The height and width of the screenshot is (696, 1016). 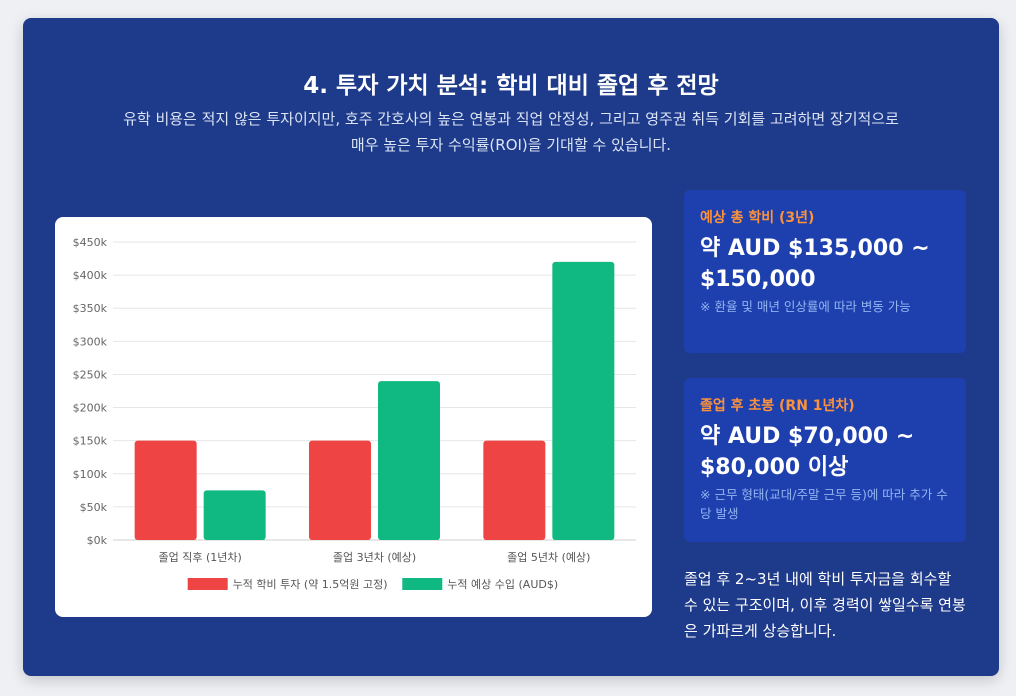 What do you see at coordinates (90, 474) in the screenshot?
I see `y-tick-label: $100k` at bounding box center [90, 474].